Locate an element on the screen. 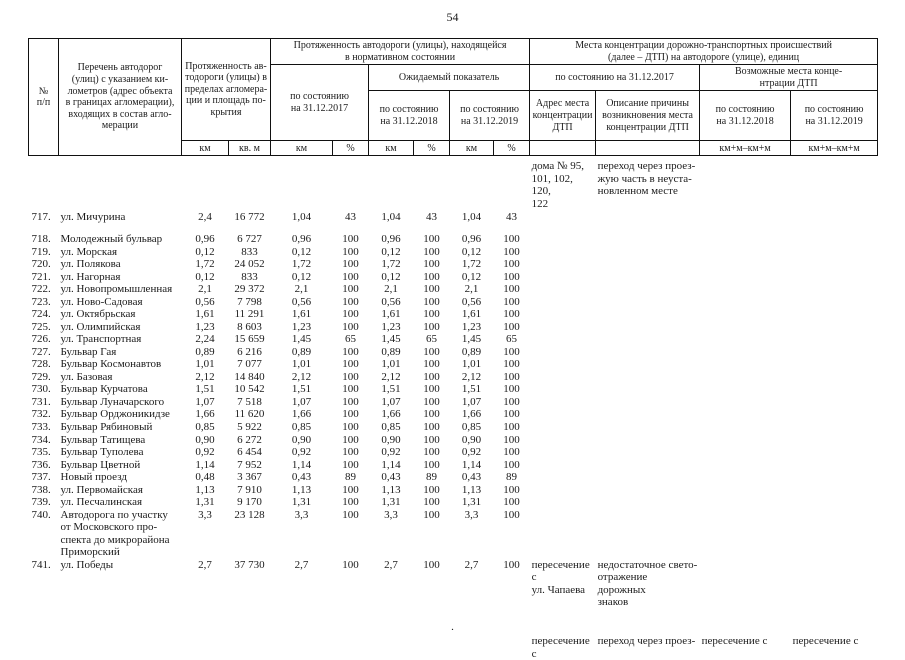  cell-2019-km: 0,90 is located at coordinates (471, 439).